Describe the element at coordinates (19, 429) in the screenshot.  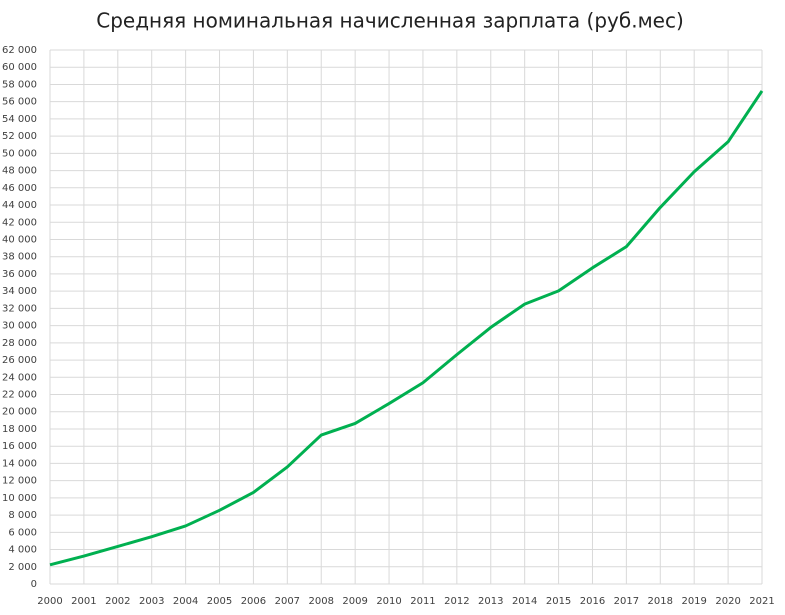
I see `y-tick-label: 18 000` at that location.